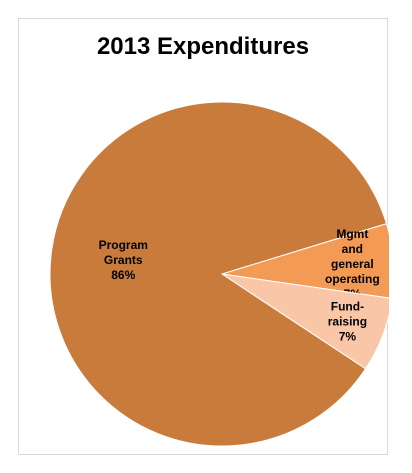 This screenshot has height=473, width=412. What do you see at coordinates (123, 275) in the screenshot?
I see `slice-value-label: 86%` at bounding box center [123, 275].